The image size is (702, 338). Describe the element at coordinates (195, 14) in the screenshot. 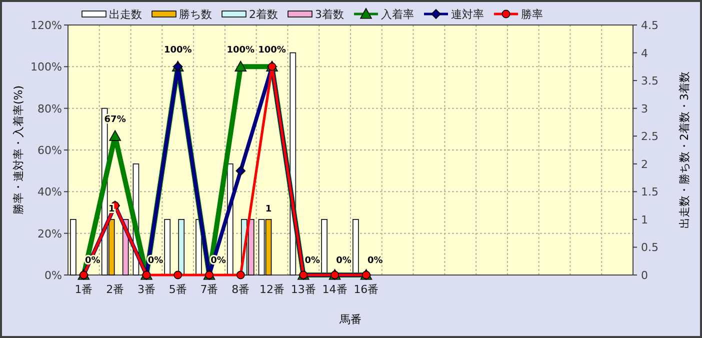

I see `legend-label: 勝ち数` at that location.